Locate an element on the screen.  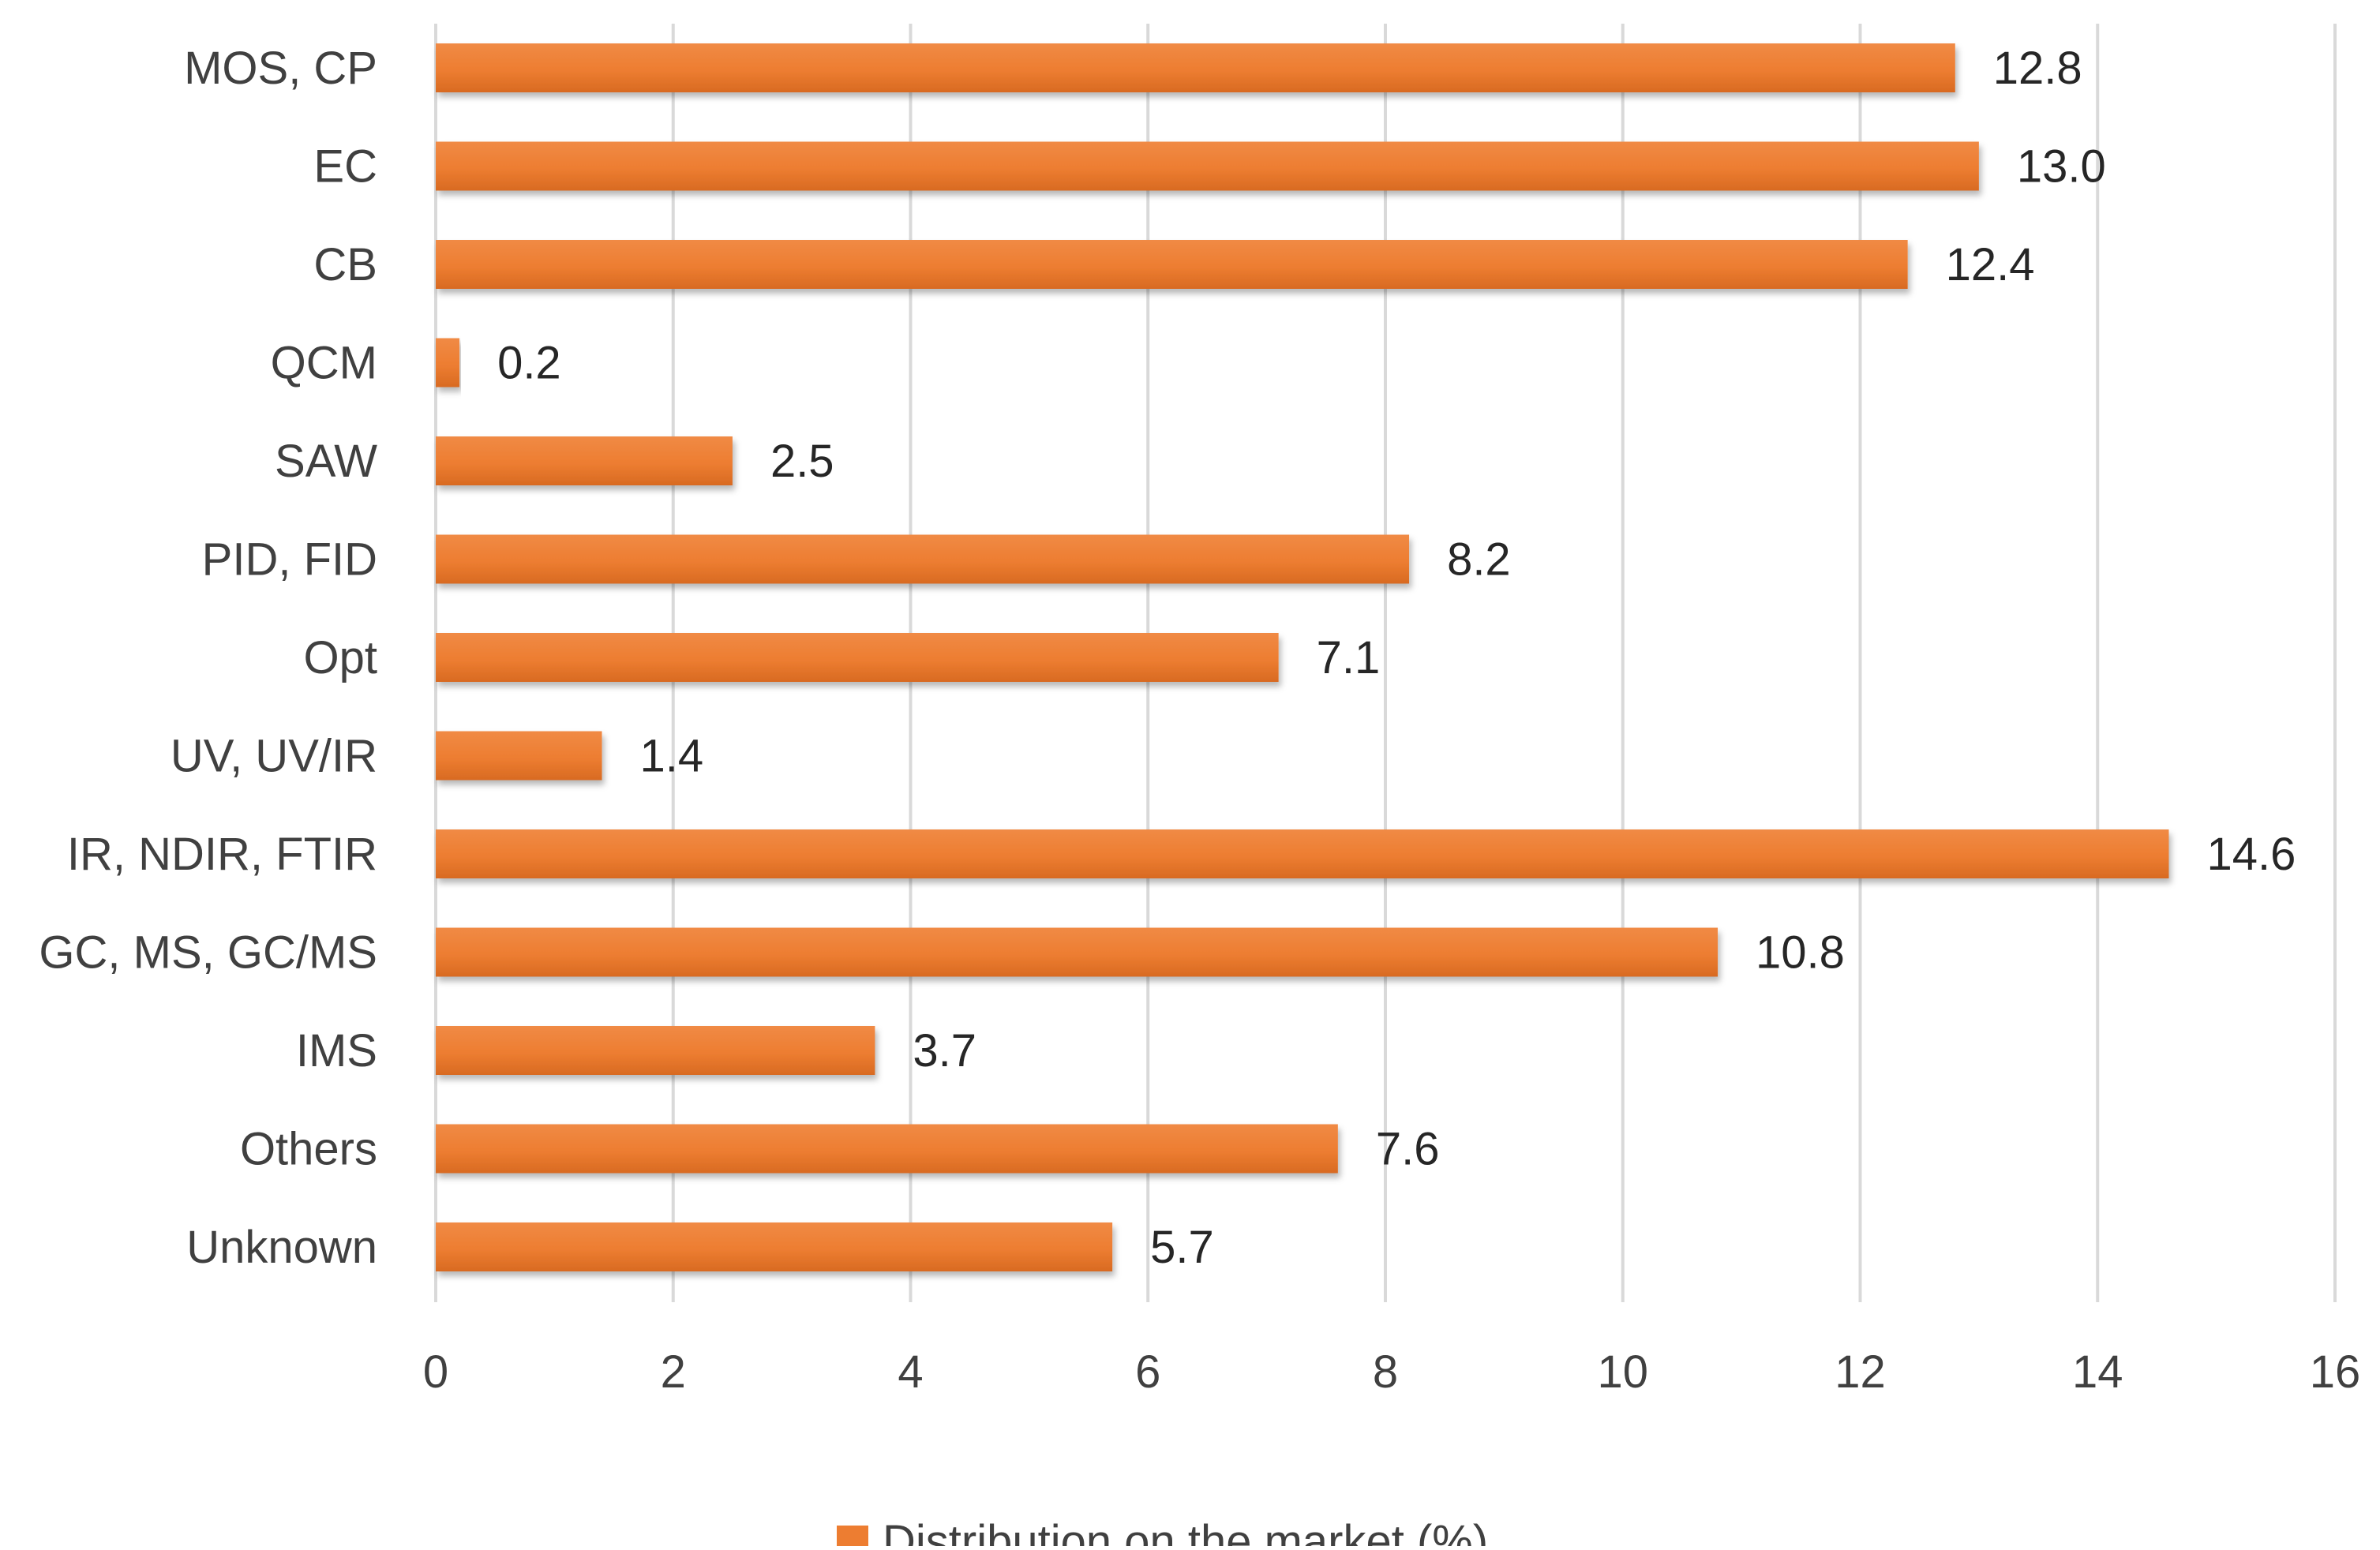
x-tick-label: 4 is located at coordinates (910, 1372).